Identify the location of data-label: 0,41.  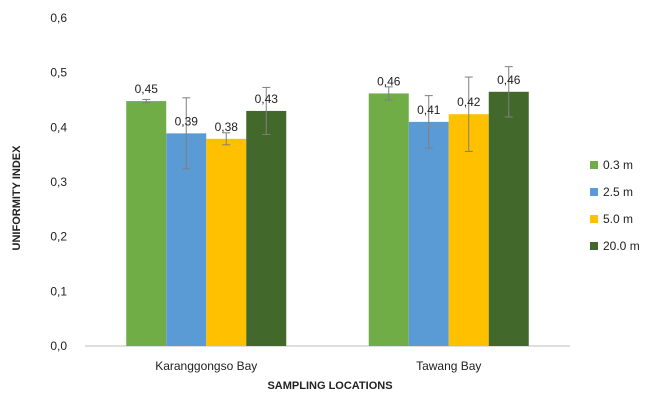
(429, 110).